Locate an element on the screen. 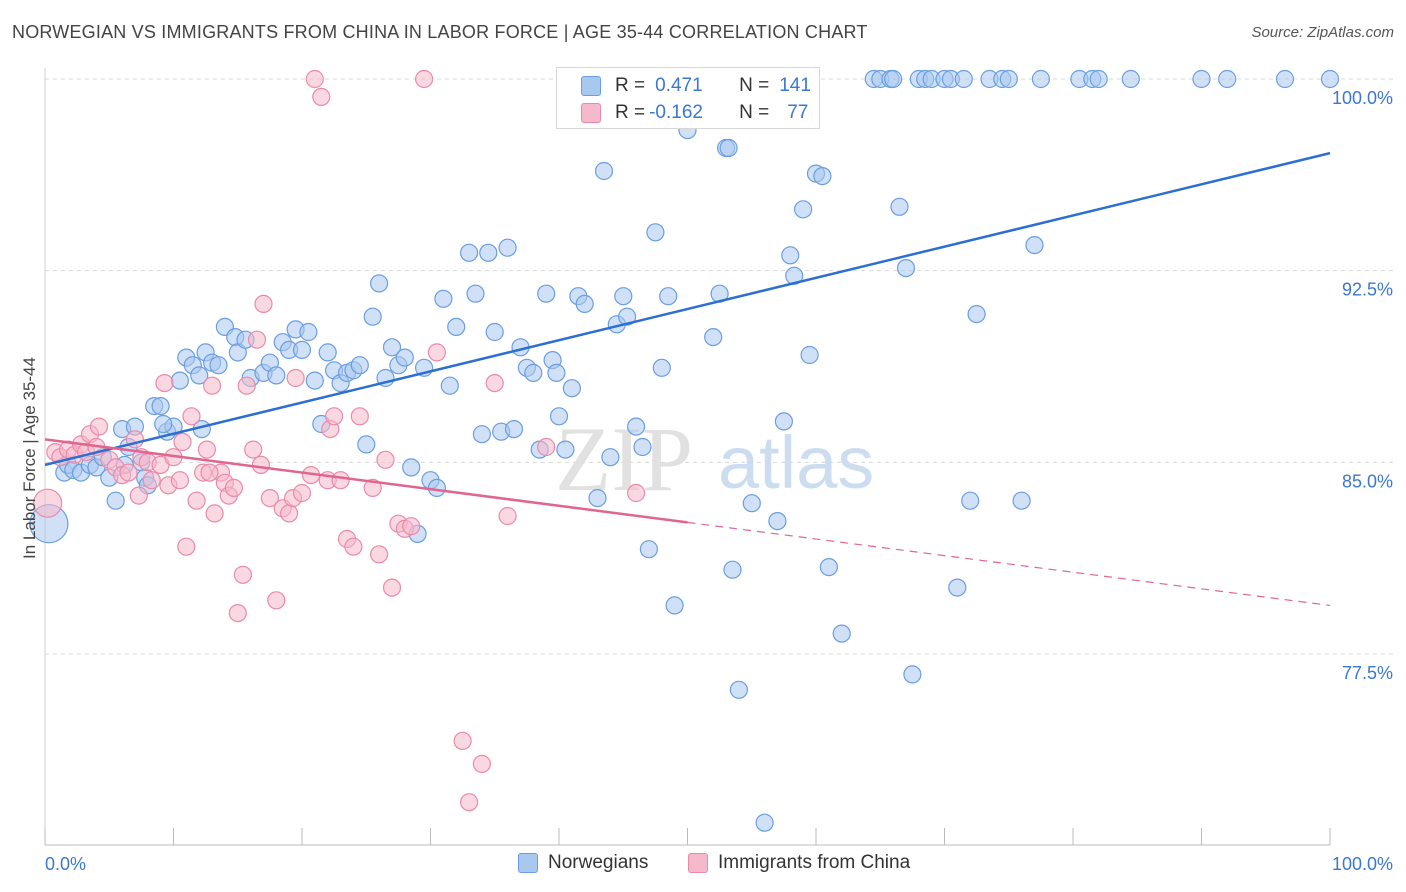  swatch-norwegians is located at coordinates (591, 86).